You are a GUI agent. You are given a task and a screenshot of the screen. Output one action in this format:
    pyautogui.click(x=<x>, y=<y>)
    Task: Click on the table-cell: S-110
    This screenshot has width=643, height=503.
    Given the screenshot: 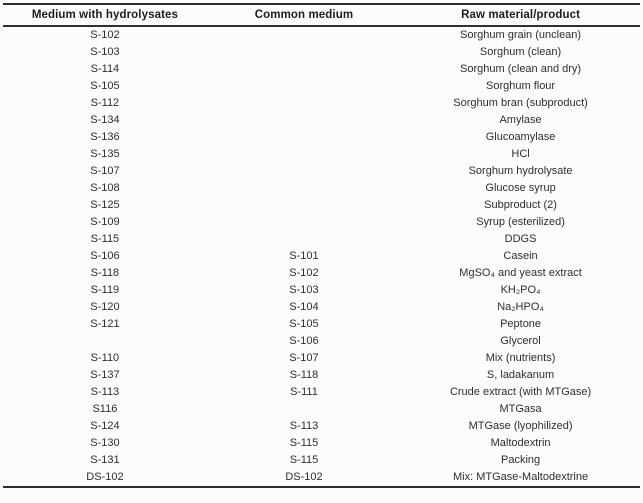 What is the action you would take?
    pyautogui.click(x=105, y=358)
    